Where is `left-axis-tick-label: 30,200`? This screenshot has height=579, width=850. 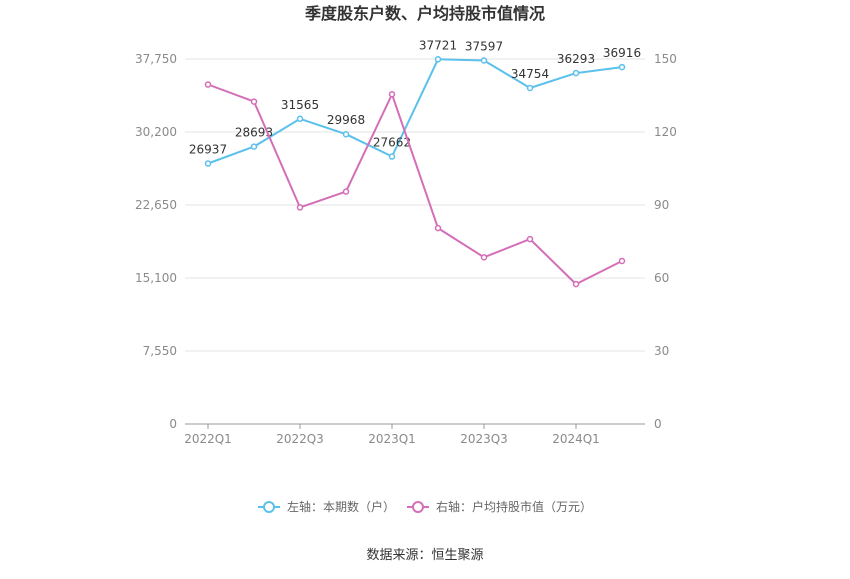 left-axis-tick-label: 30,200 is located at coordinates (156, 132).